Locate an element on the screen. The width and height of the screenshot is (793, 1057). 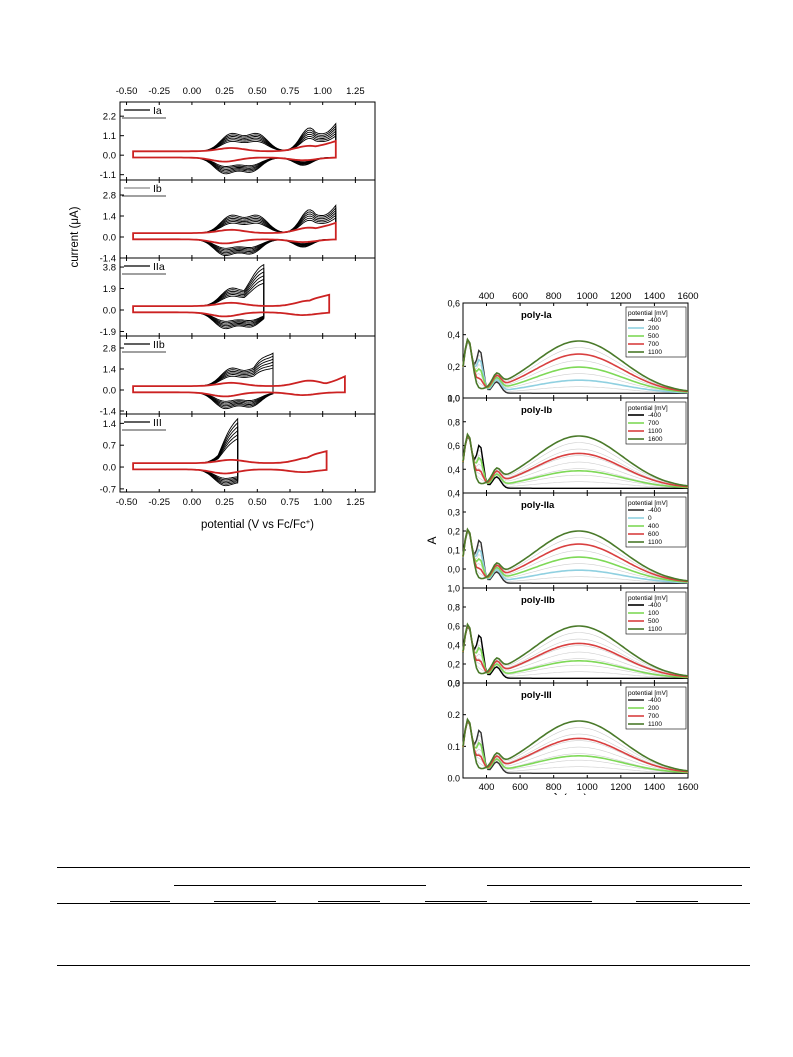
uv-top-tick-label: 1000 is located at coordinates (587, 296).